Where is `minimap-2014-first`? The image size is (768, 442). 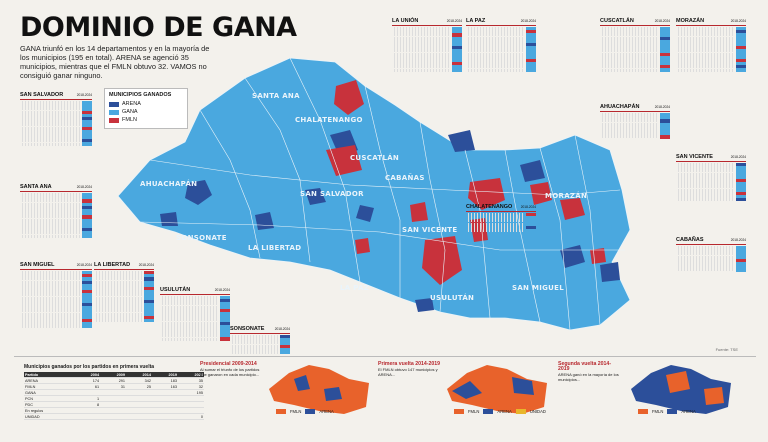 minimap-2014-first is located at coordinates (497, 389).